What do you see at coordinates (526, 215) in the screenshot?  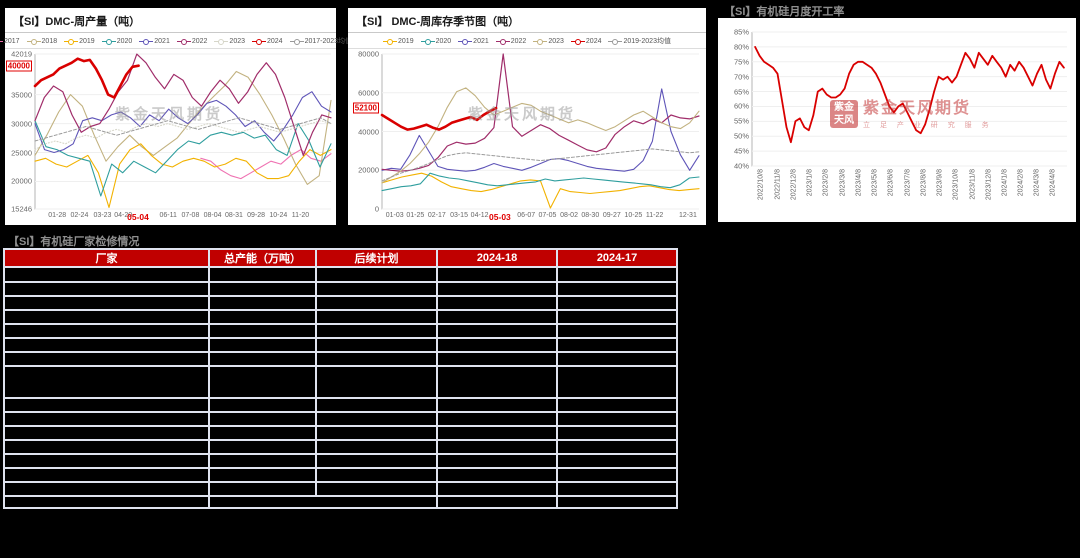 I see `x-axis-tick-label: 06-07` at bounding box center [526, 215].